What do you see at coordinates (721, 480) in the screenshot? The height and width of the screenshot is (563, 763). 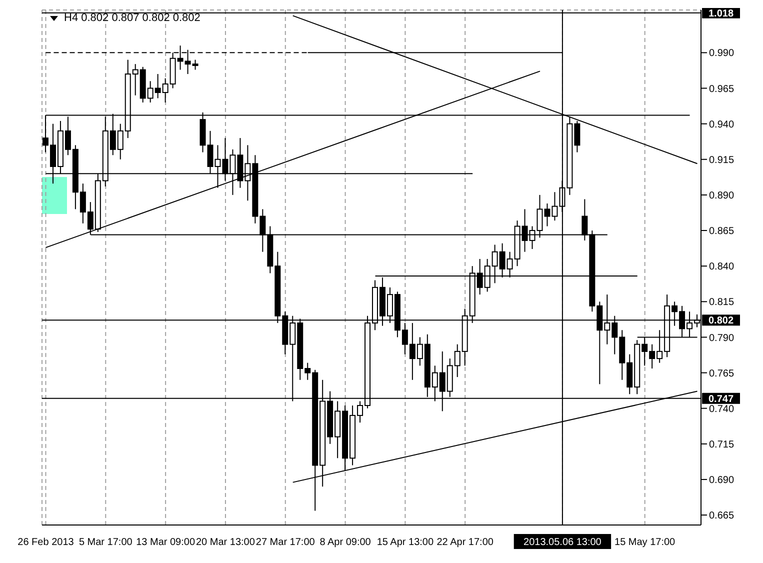 I see `y-tick-label: 0.690` at bounding box center [721, 480].